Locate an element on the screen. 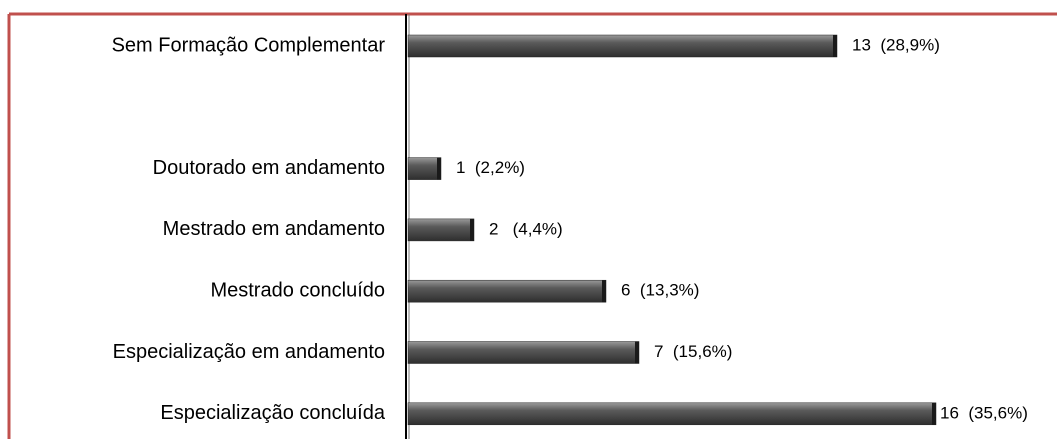 The image size is (1057, 439). value-label: 13 (28,9%) is located at coordinates (896, 44).